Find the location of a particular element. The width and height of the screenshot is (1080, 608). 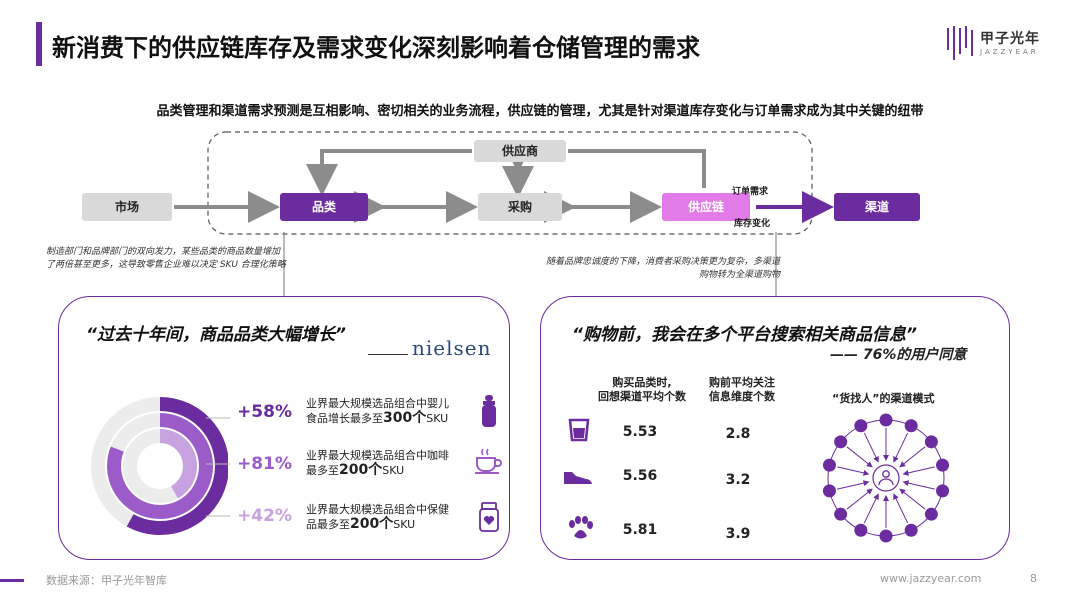

quote-divider is located at coordinates (388, 354).